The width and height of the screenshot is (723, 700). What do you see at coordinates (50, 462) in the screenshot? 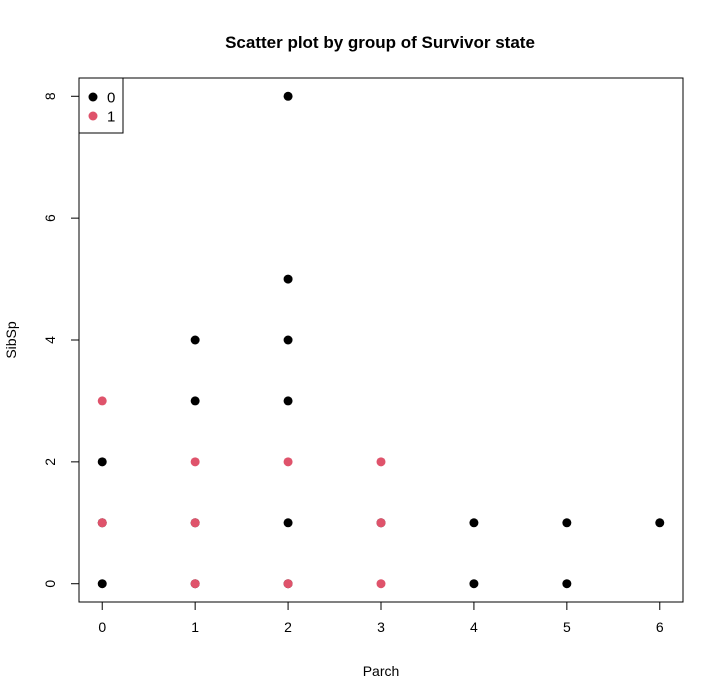
I see `y-tick-label: 2` at bounding box center [50, 462].